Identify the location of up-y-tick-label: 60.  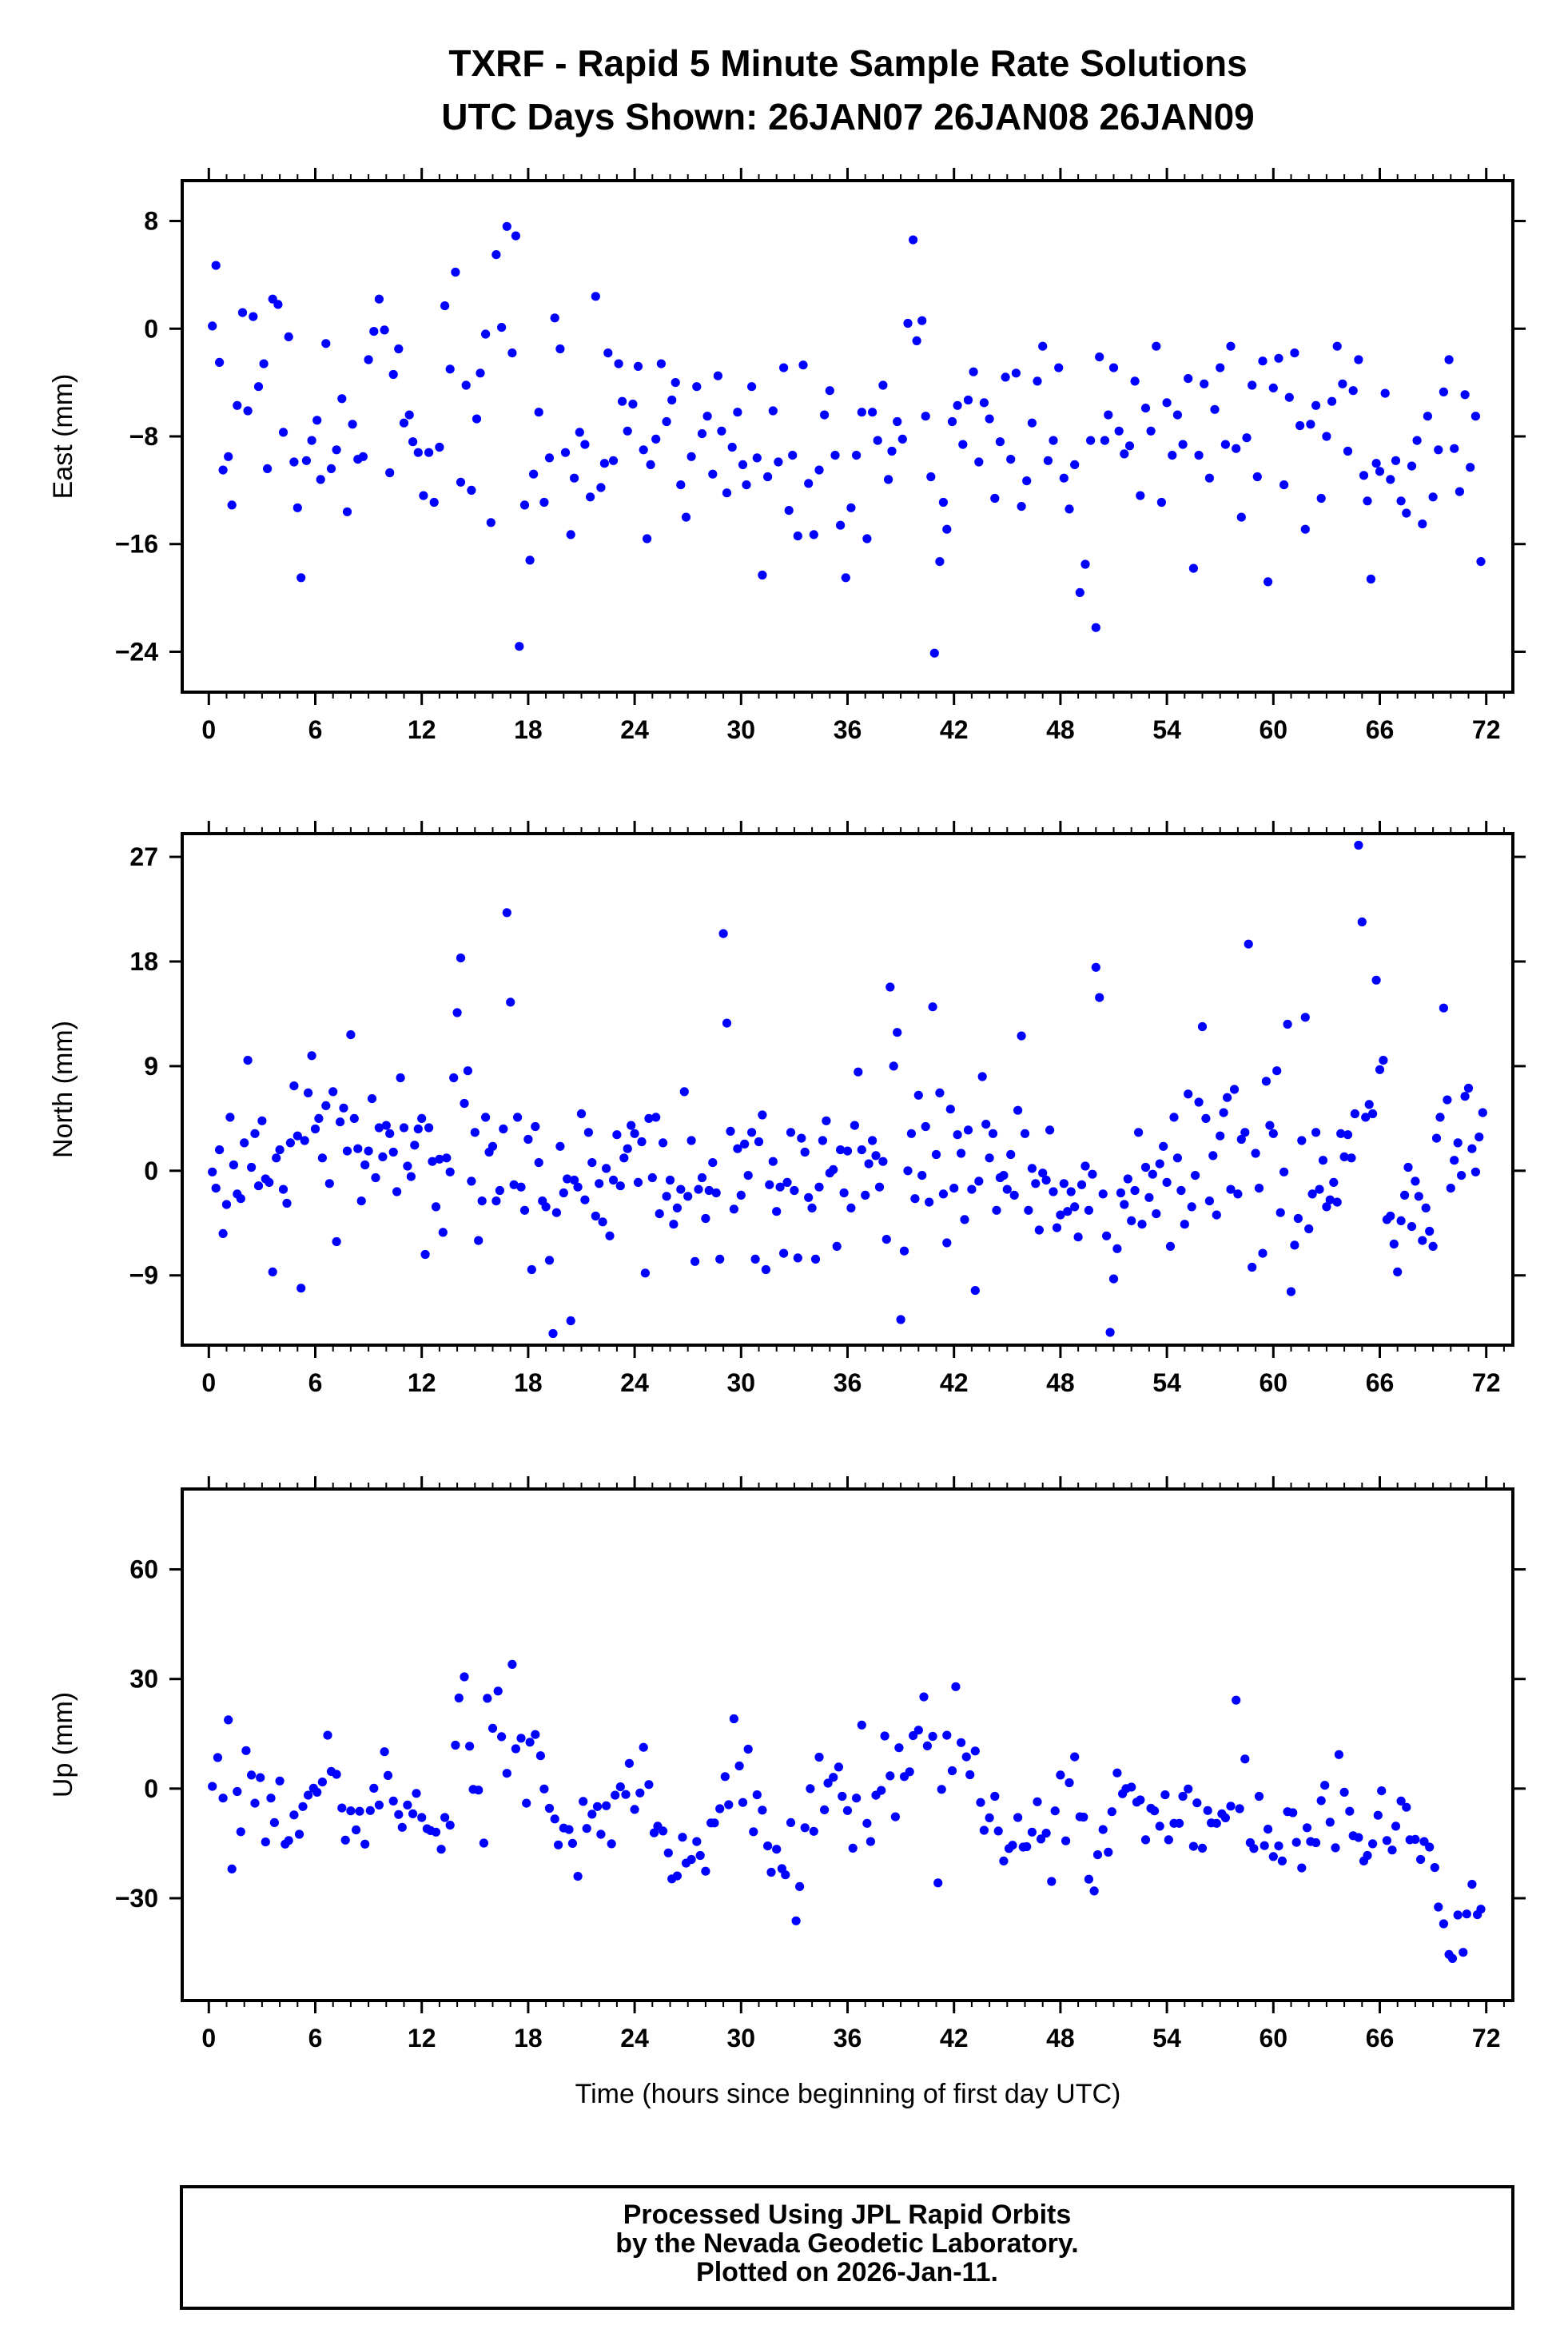
(143, 1569).